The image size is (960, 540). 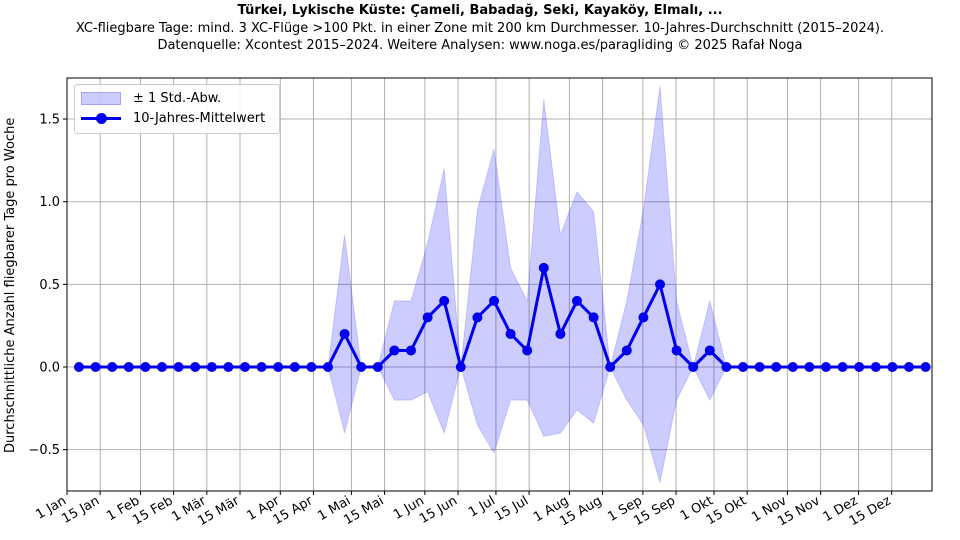 What do you see at coordinates (482, 506) in the screenshot?
I see `x-tick-label: 1 Jul` at bounding box center [482, 506].